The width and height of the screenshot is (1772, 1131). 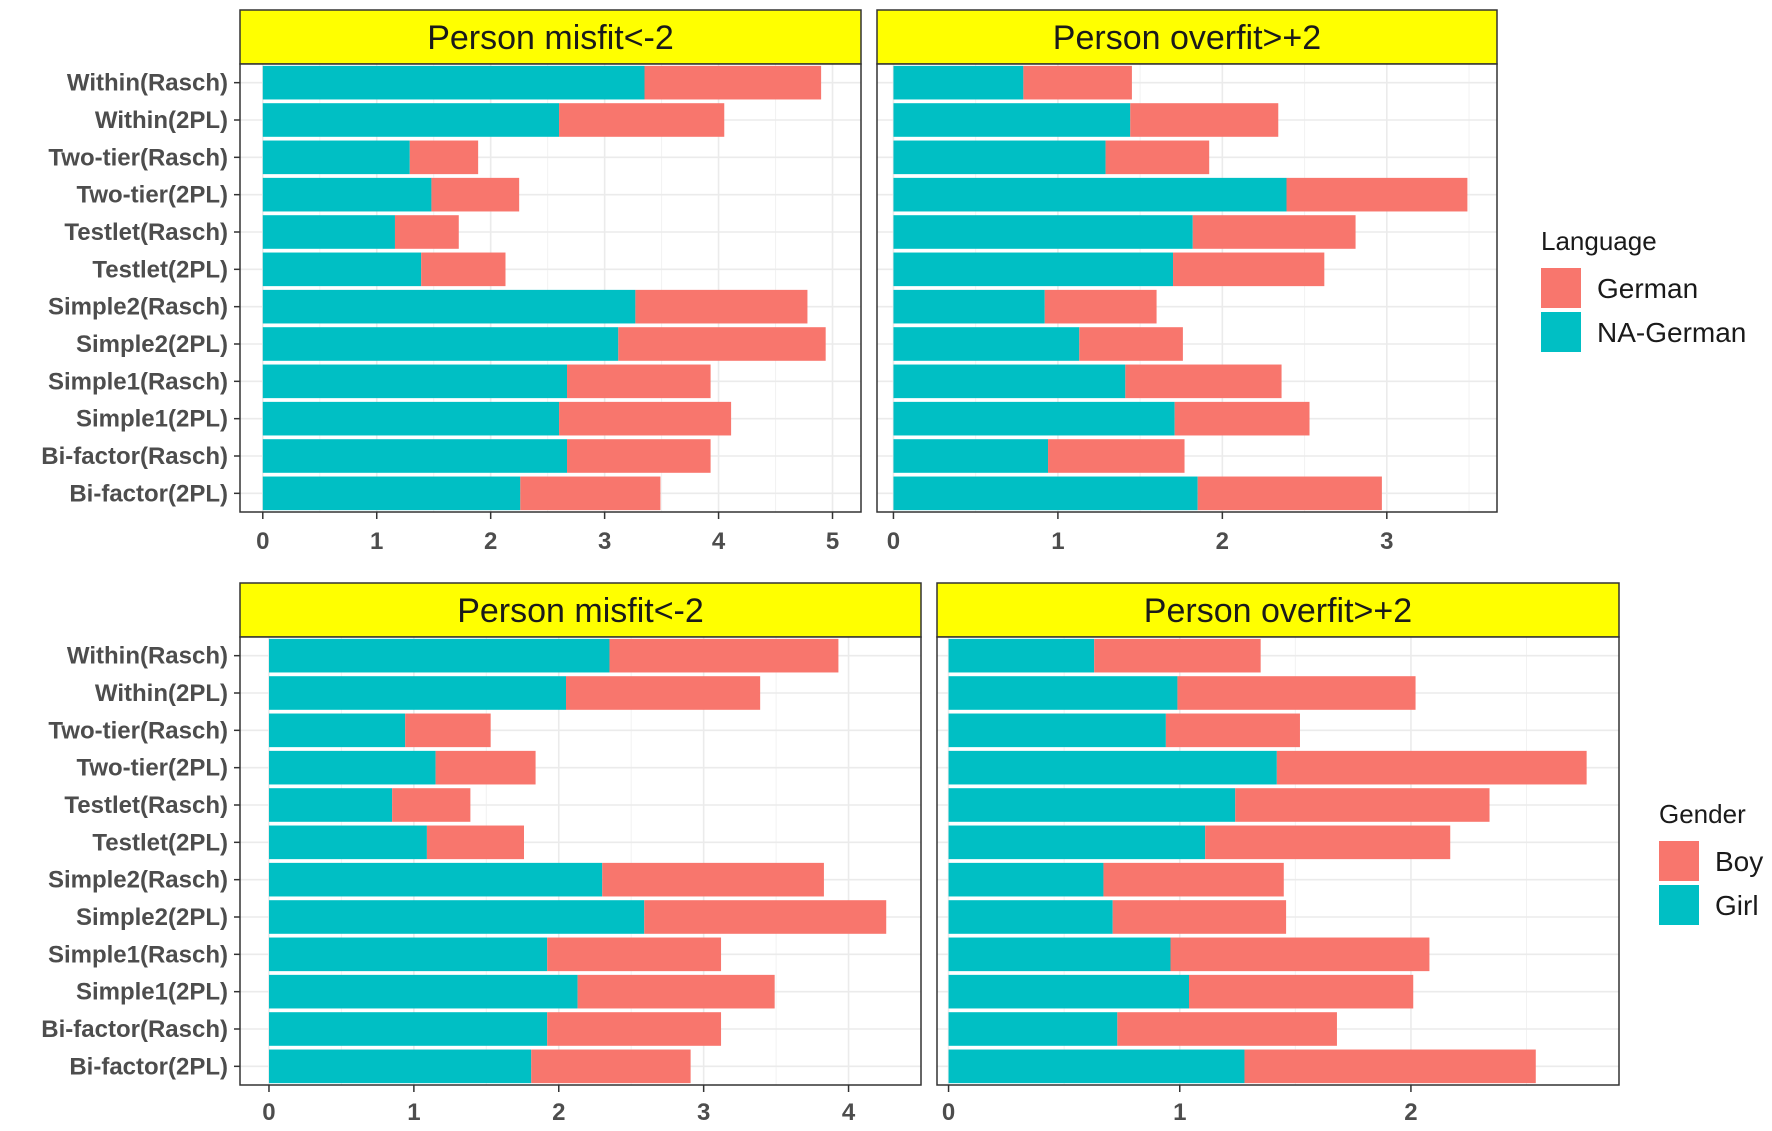 I want to click on bar-boy-simple2-rasch, so click(x=1193, y=879).